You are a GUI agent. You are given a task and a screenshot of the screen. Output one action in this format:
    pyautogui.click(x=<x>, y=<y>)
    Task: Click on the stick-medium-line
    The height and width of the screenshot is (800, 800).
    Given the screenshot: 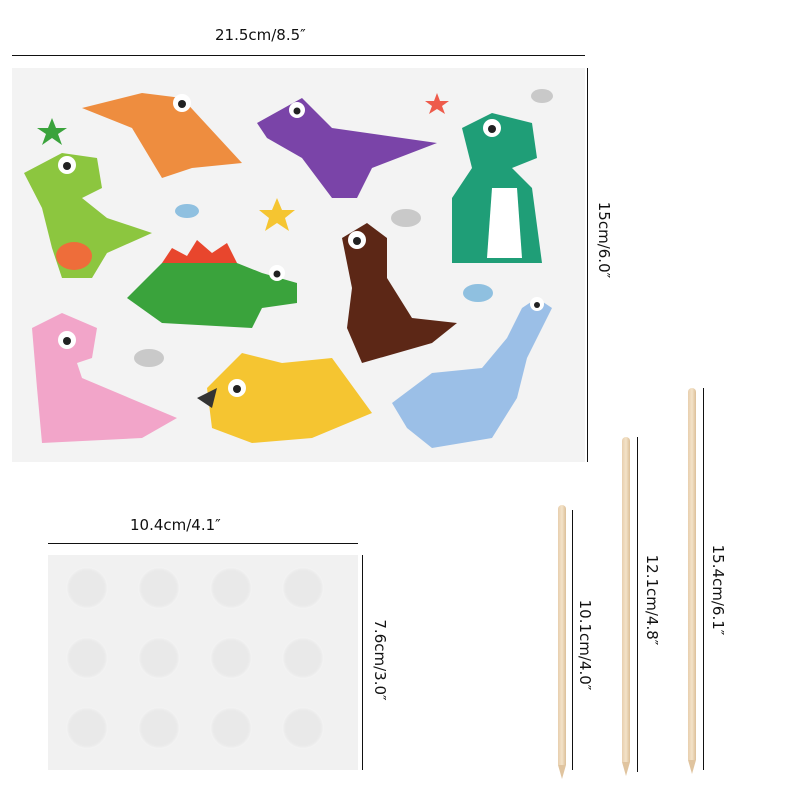 What is the action you would take?
    pyautogui.click(x=637, y=604)
    